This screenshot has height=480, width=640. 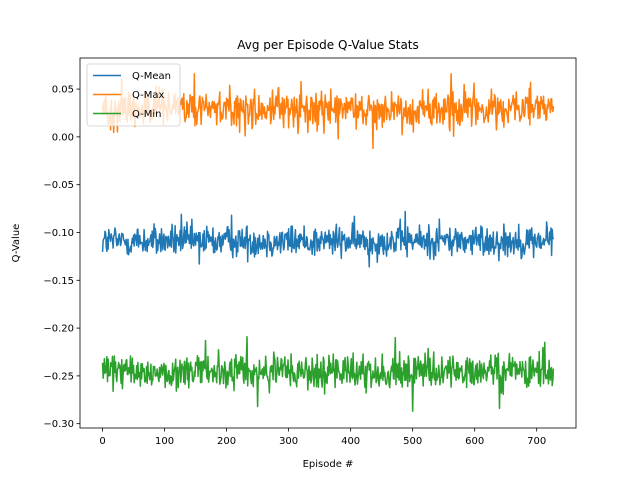 I want to click on x-axis: 0 100 200 300 400 500 600 700, so click(x=322, y=437).